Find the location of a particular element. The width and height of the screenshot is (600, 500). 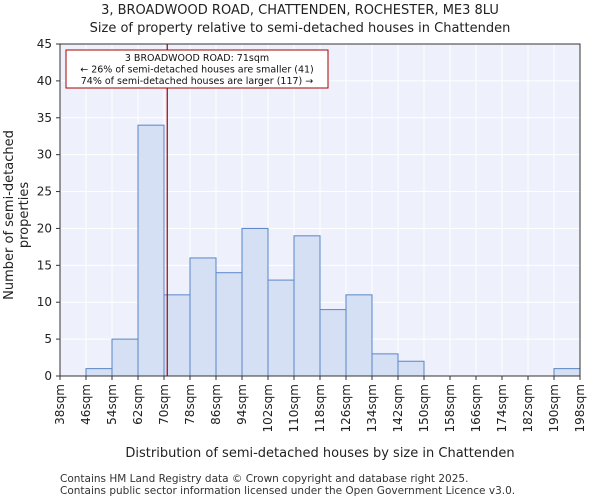

x-tick-label: 38sqm is located at coordinates (60, 404).